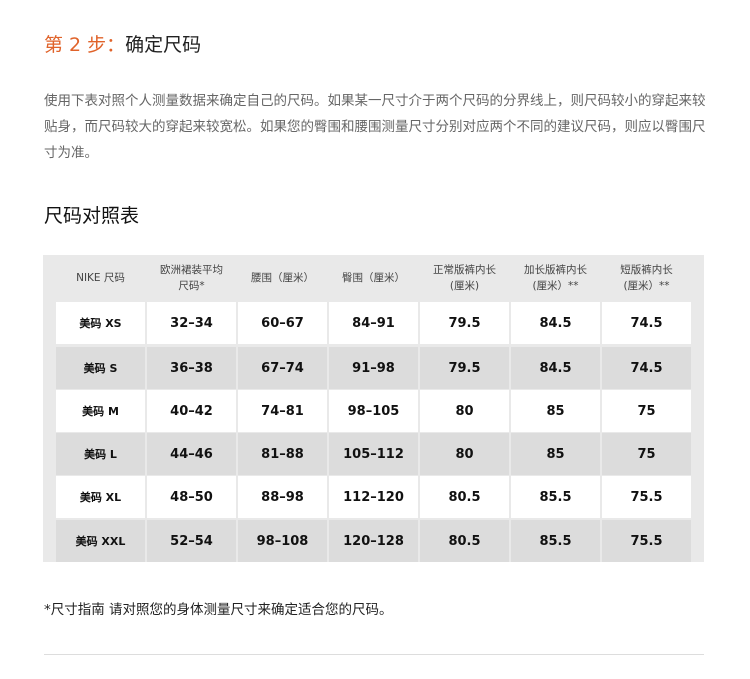 Image resolution: width=750 pixels, height=679 pixels. I want to click on table-cell: 32–34, so click(191, 323).